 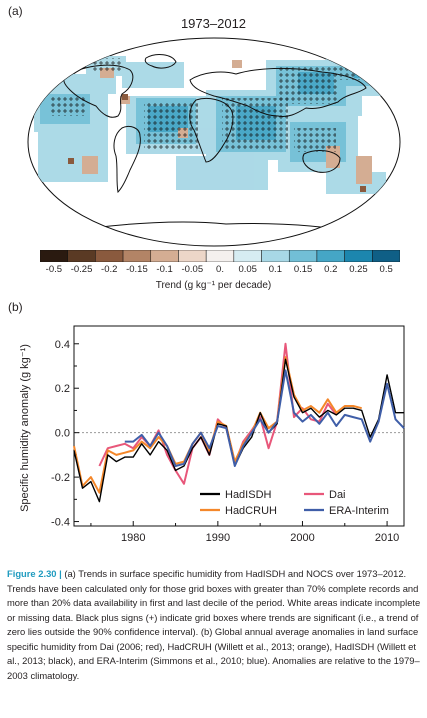 I want to click on colorbar-tick-label: 0.25, so click(x=358, y=269).